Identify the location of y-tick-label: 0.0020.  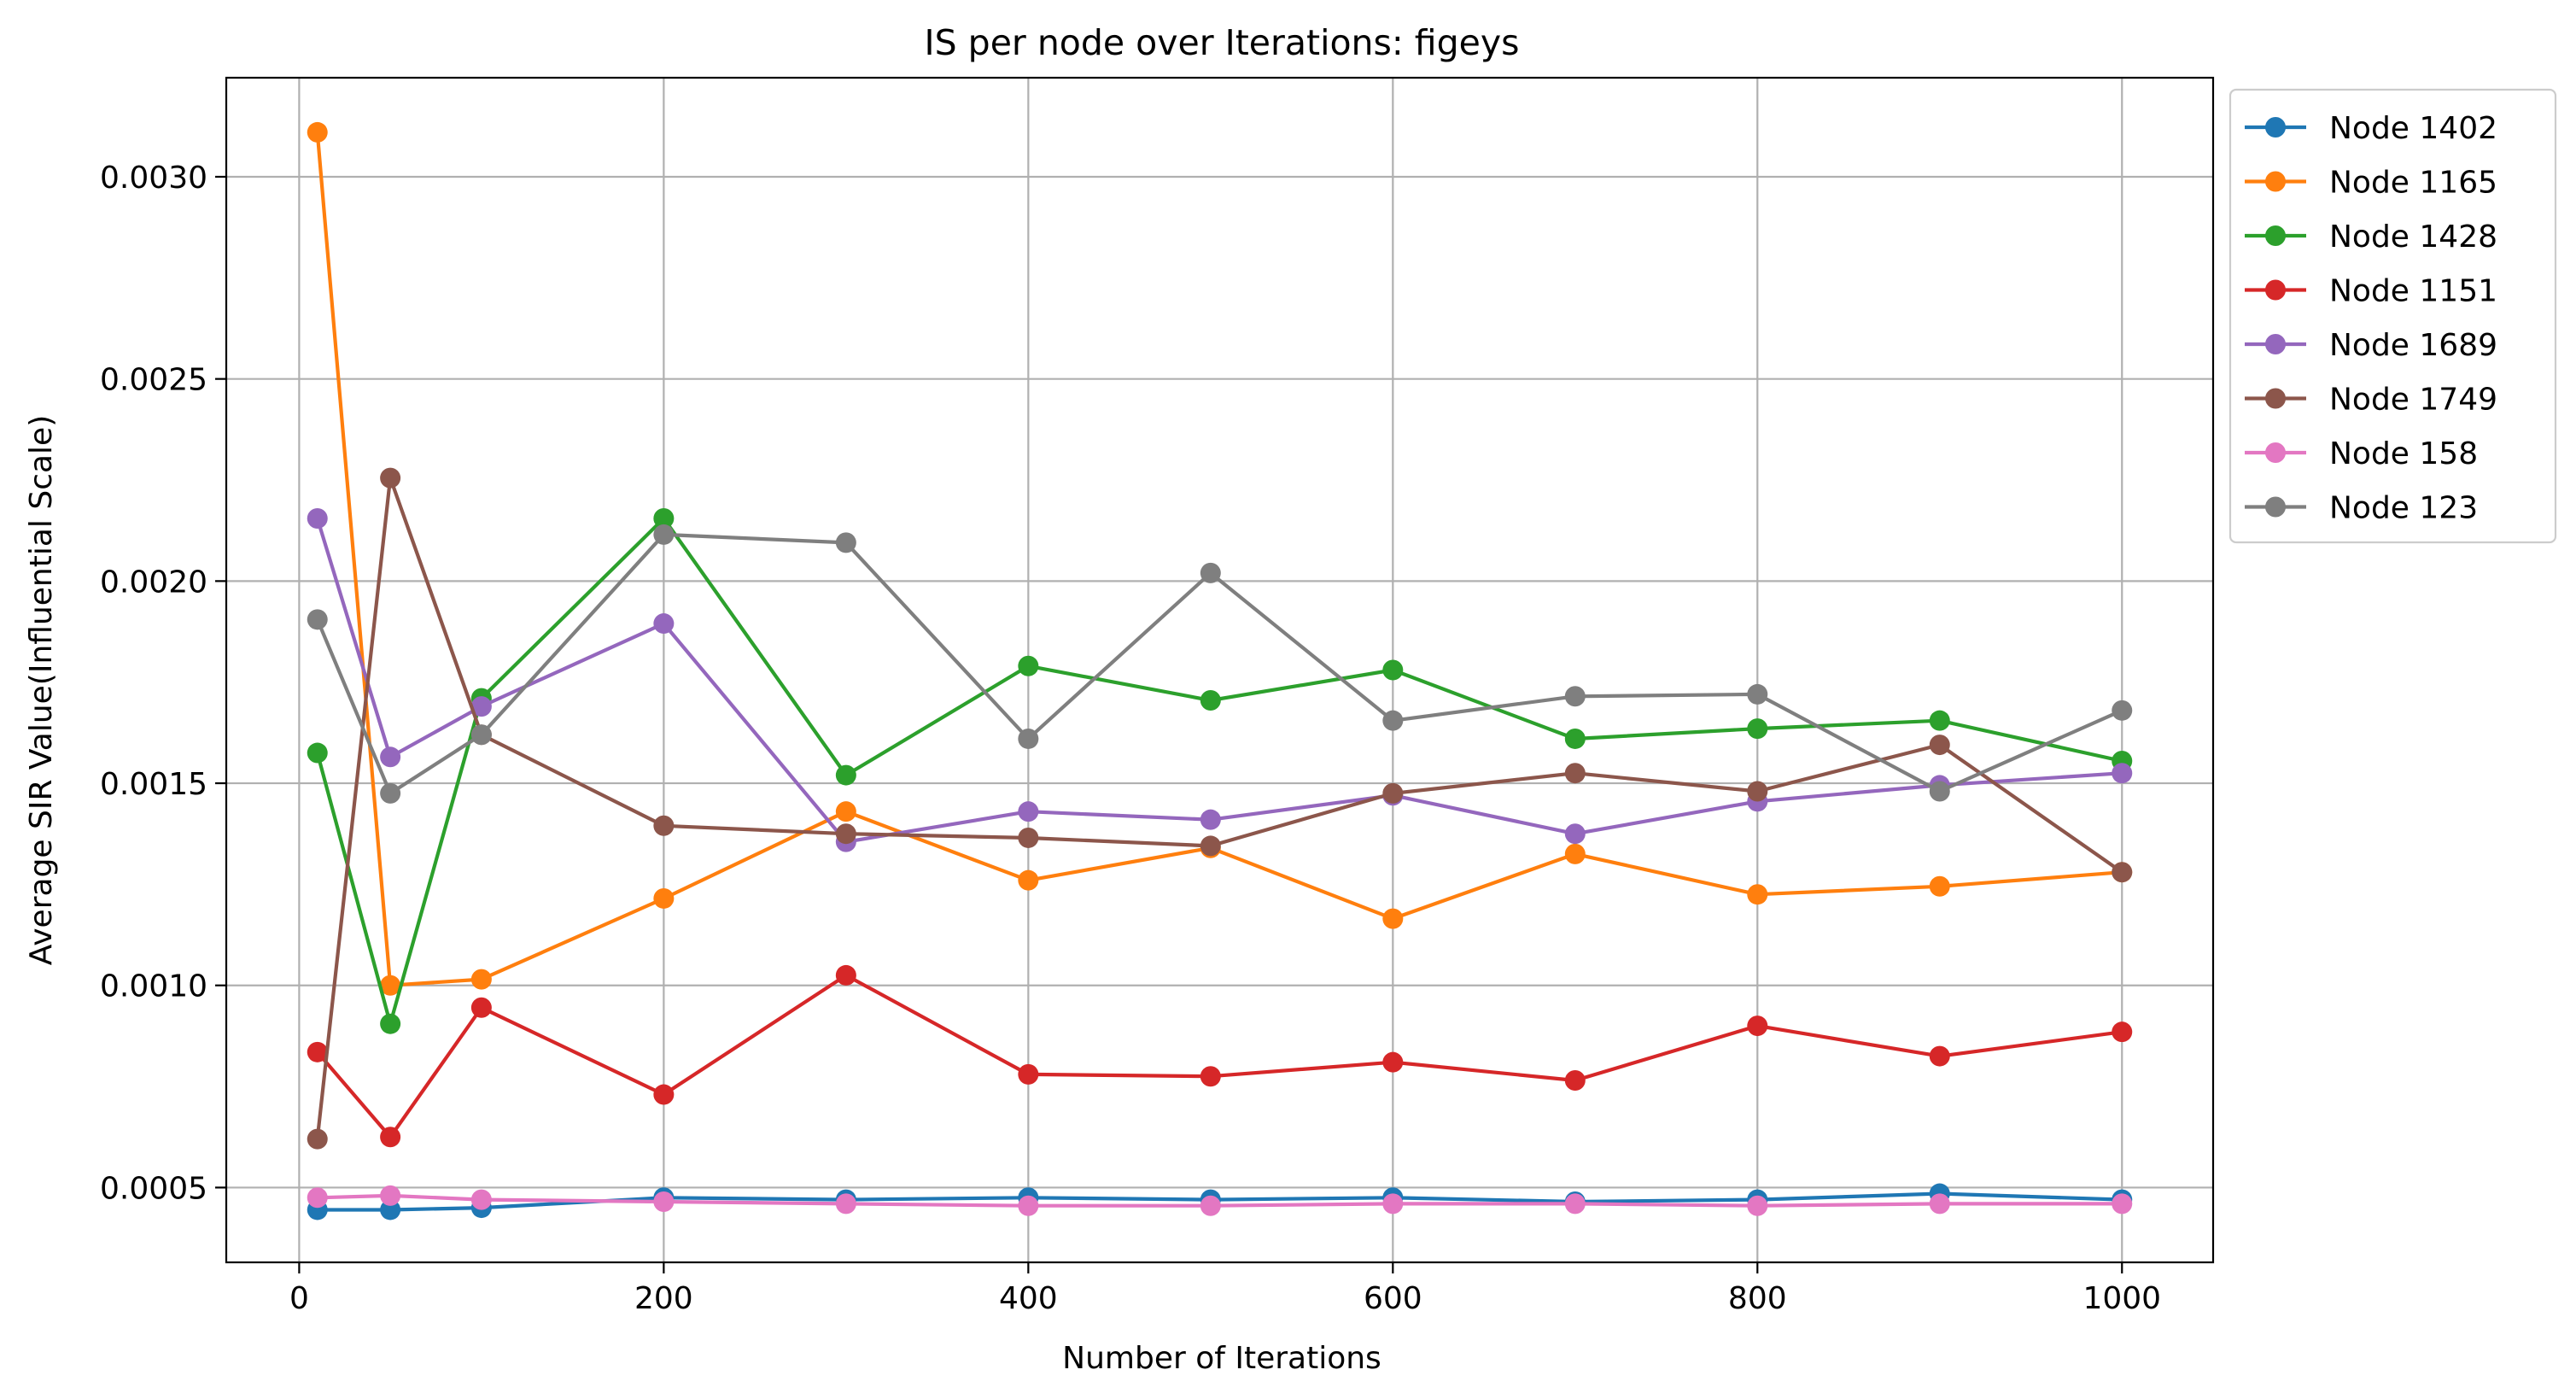
(153, 582).